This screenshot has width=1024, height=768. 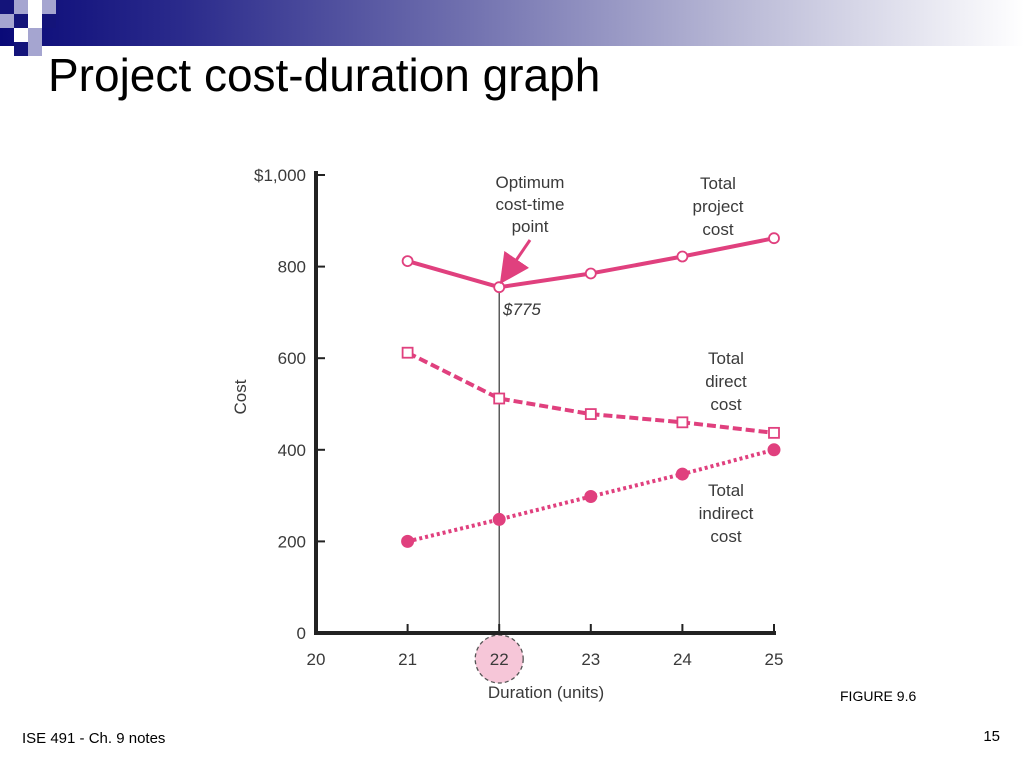 What do you see at coordinates (292, 450) in the screenshot?
I see `y-tick-label: 400` at bounding box center [292, 450].